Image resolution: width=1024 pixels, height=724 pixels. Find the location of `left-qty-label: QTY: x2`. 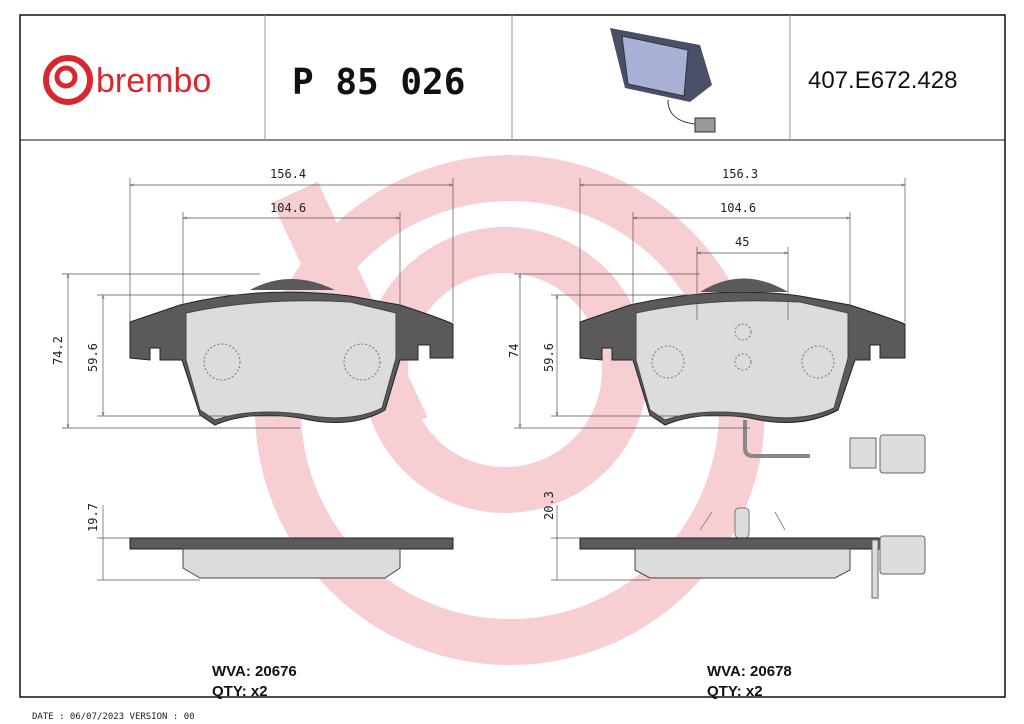

left-qty-label: QTY: x2 is located at coordinates (240, 691).